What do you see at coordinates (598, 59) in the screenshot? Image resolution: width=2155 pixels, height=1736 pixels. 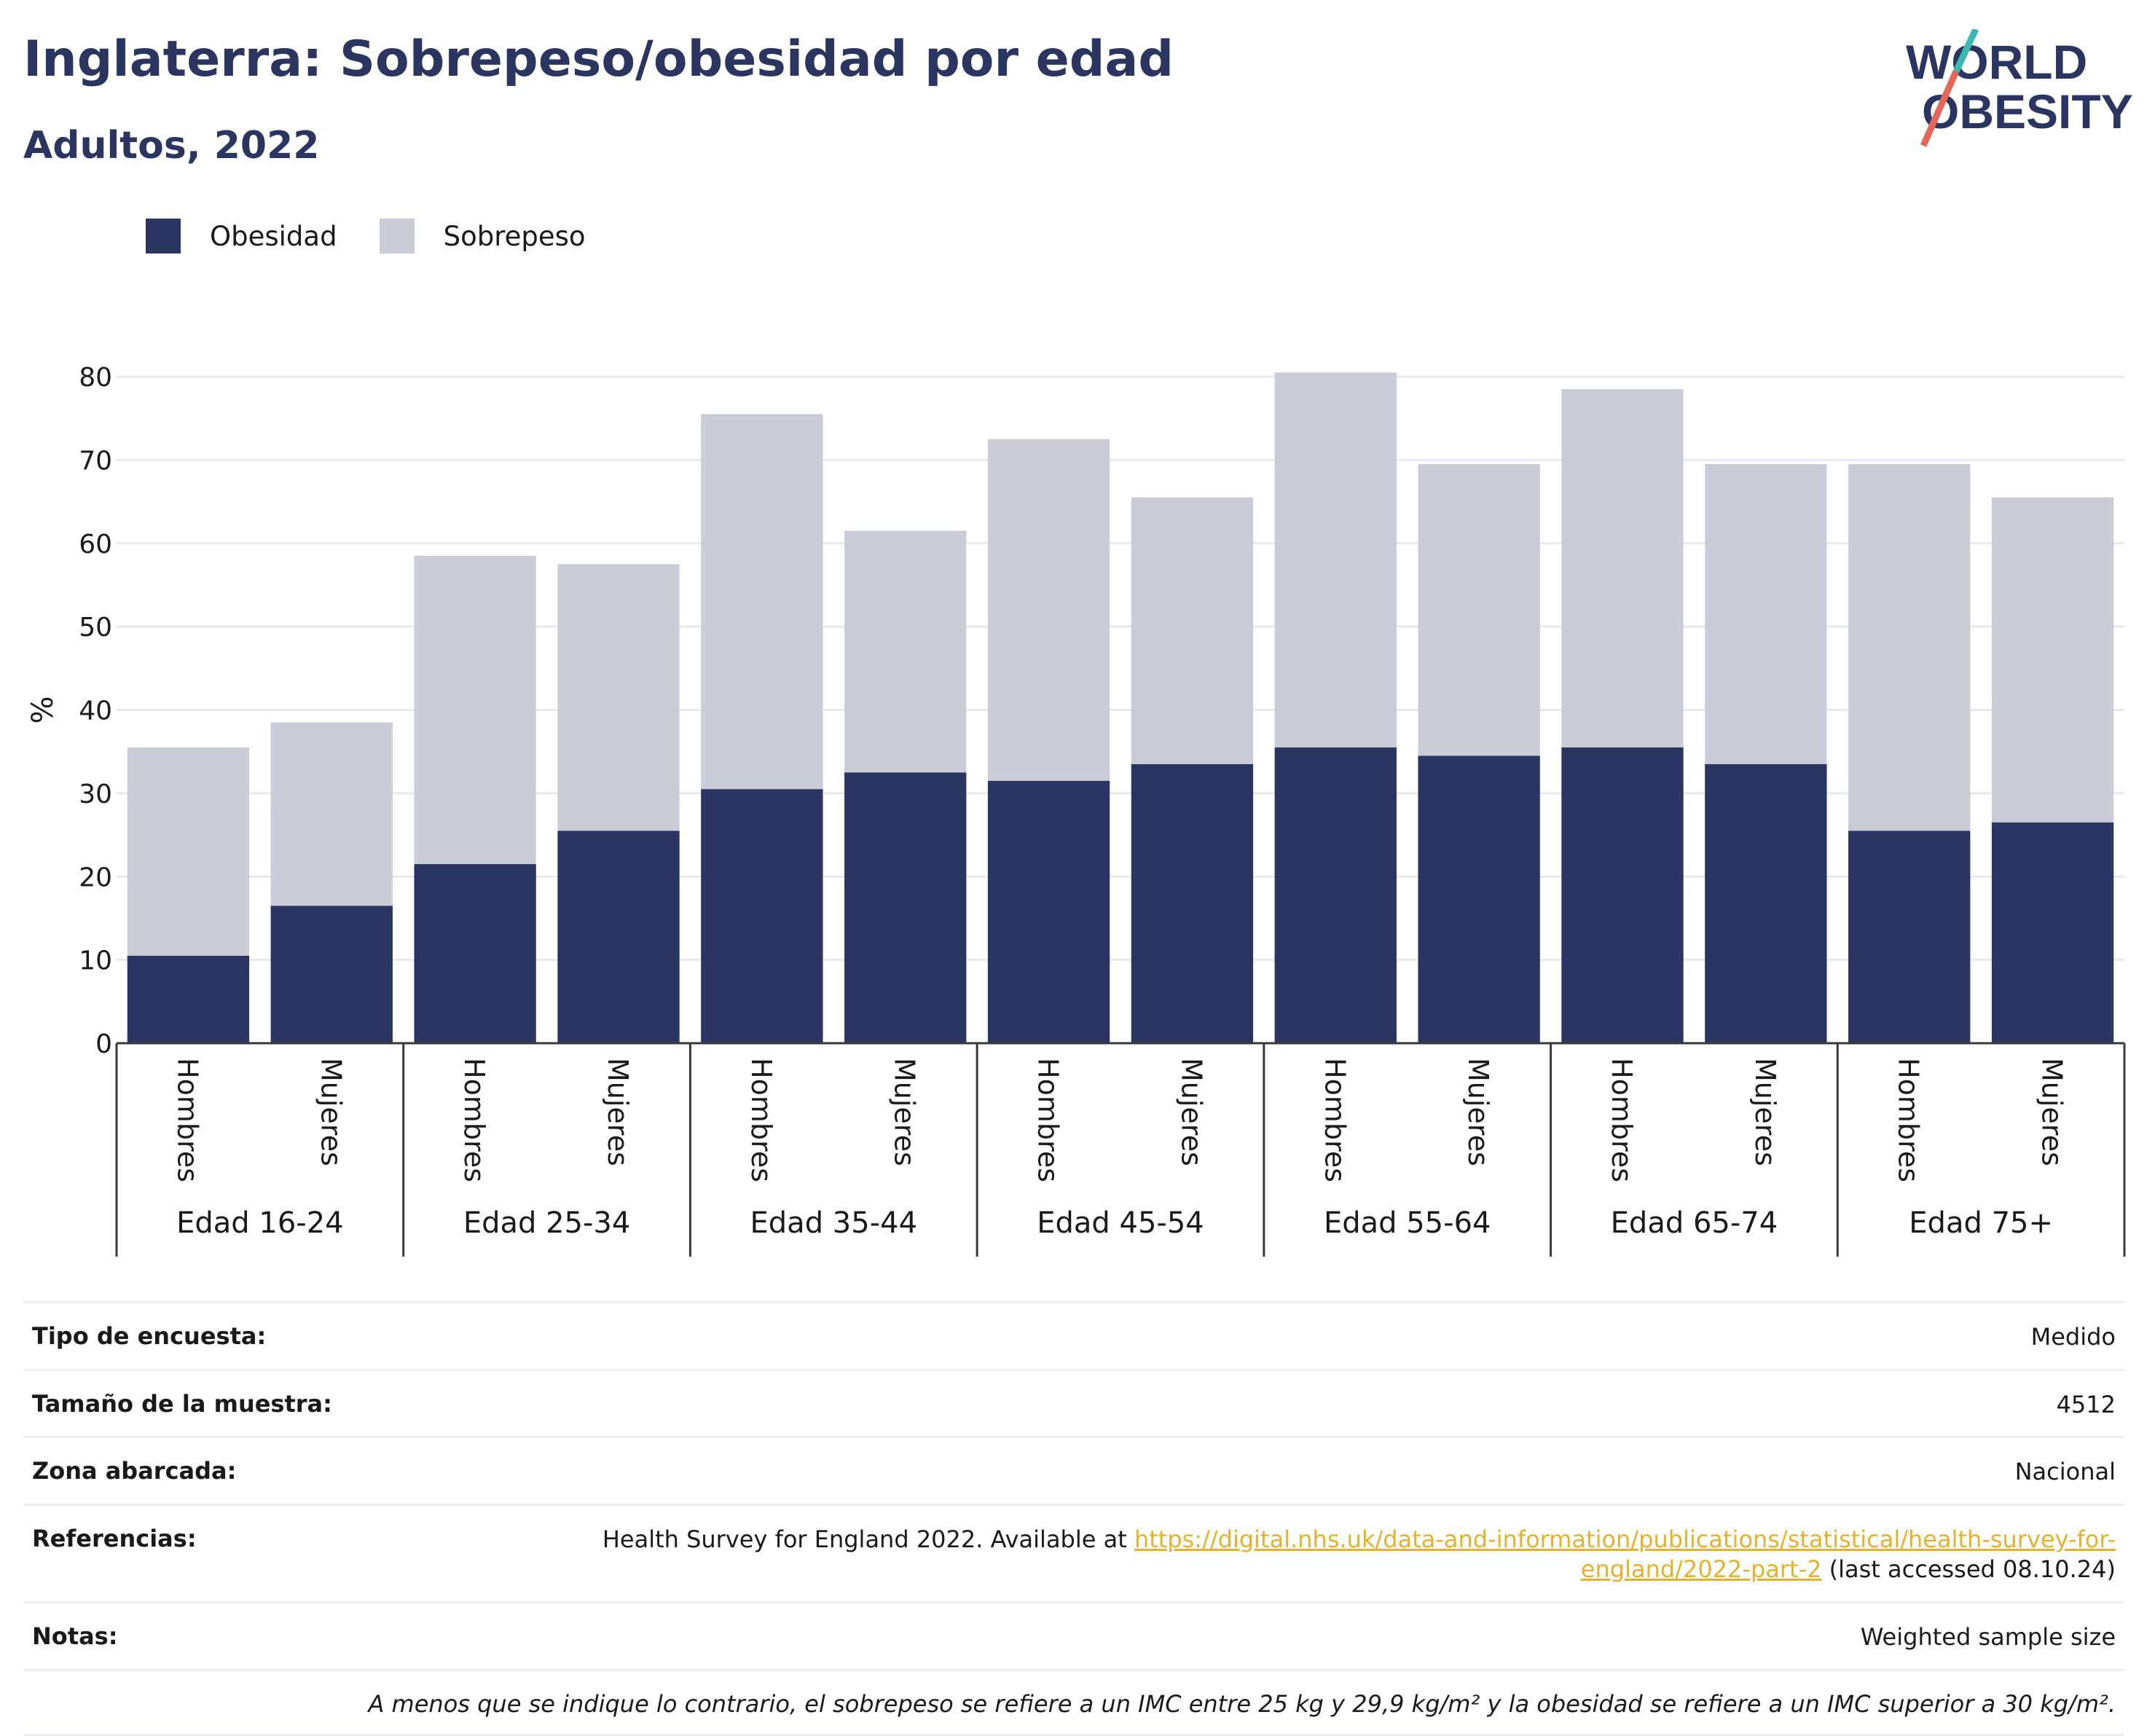 I see `chart-title: Inglaterra: Sobrepeso/obesidad por edad` at bounding box center [598, 59].